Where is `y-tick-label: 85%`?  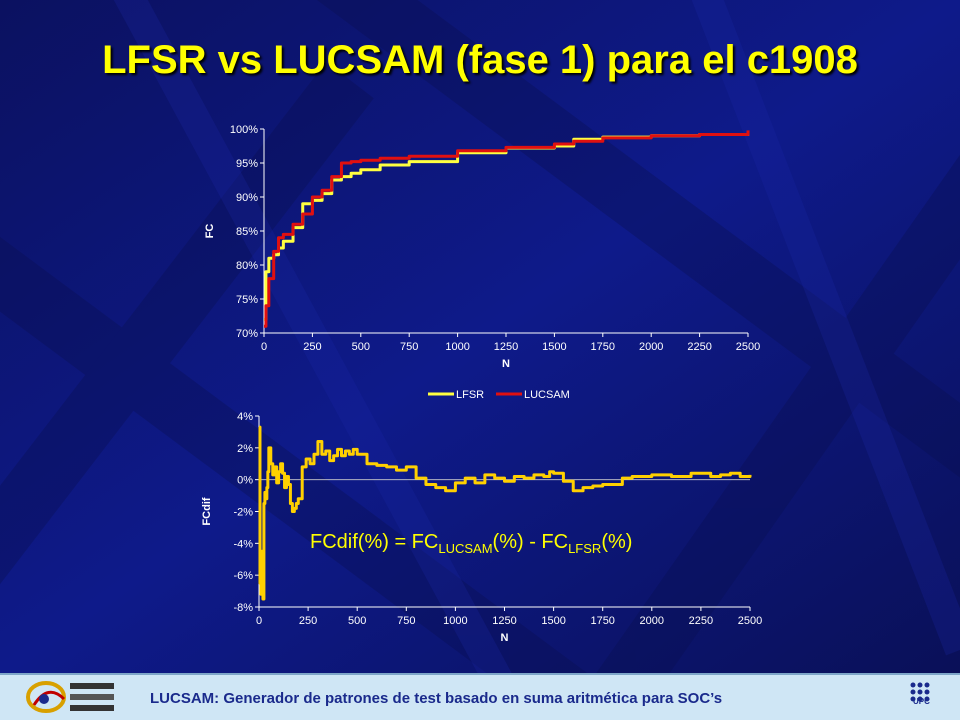
y-tick-label: 85% is located at coordinates (247, 232).